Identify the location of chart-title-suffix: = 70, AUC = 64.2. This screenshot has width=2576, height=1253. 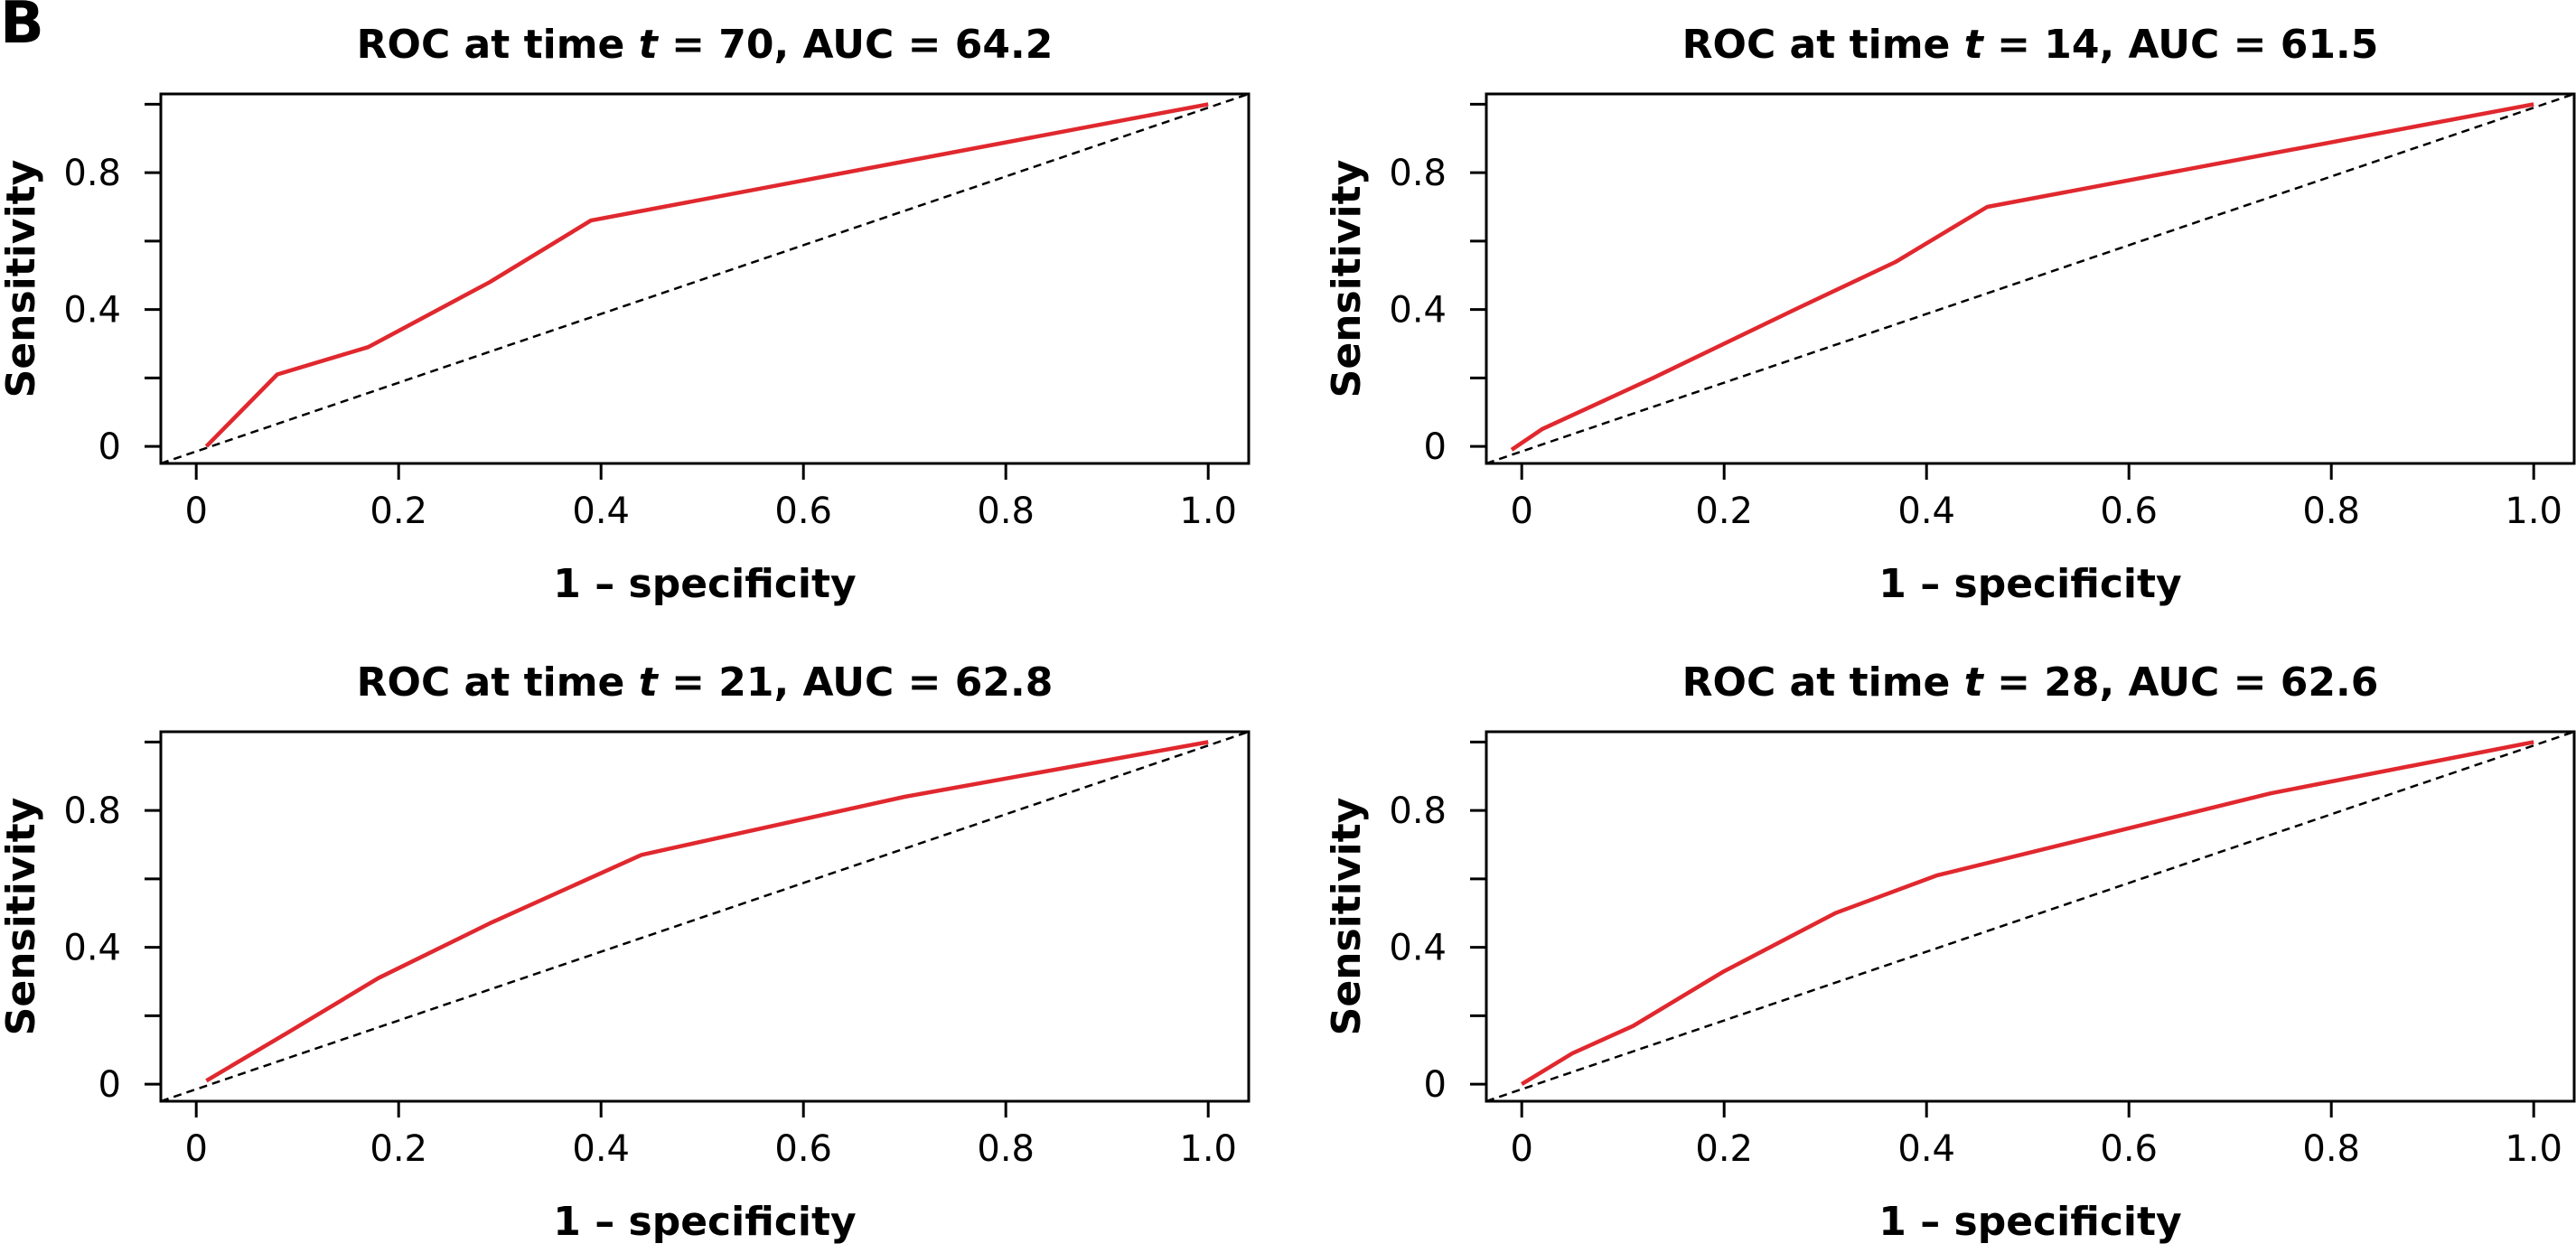
(856, 45).